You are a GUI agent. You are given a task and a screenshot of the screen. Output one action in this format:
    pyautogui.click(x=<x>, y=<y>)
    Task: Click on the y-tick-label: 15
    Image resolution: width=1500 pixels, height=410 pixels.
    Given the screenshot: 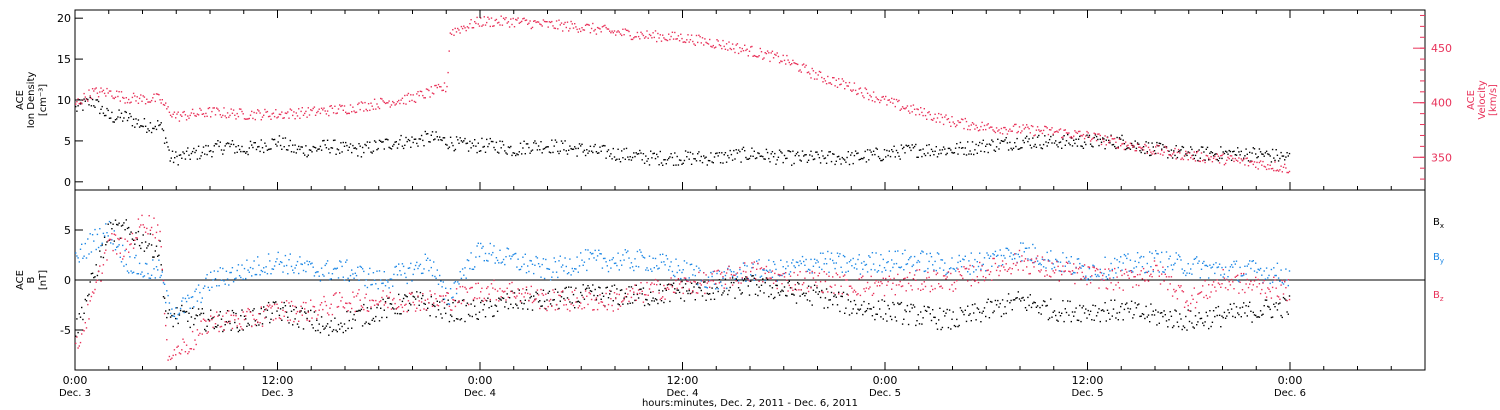 What is the action you would take?
    pyautogui.click(x=64, y=59)
    